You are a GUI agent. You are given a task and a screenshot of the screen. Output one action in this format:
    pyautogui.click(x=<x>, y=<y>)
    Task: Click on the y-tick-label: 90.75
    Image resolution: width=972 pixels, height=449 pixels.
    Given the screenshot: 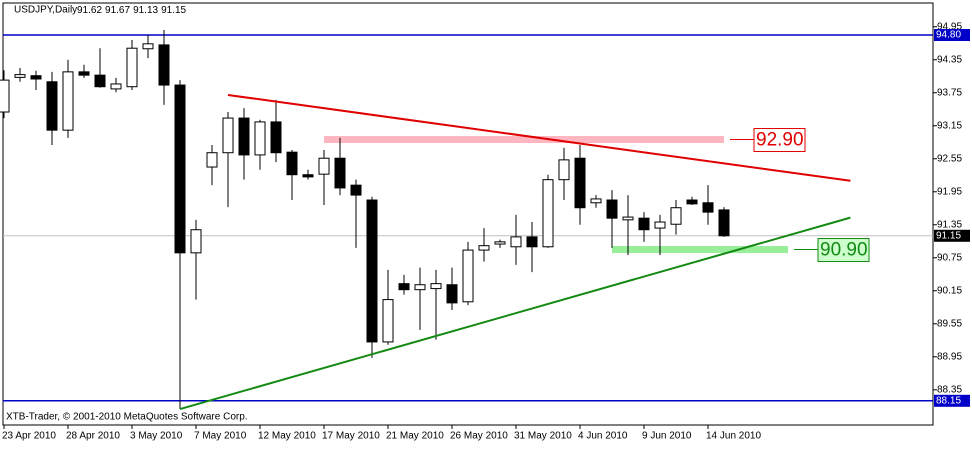 What is the action you would take?
    pyautogui.click(x=949, y=257)
    